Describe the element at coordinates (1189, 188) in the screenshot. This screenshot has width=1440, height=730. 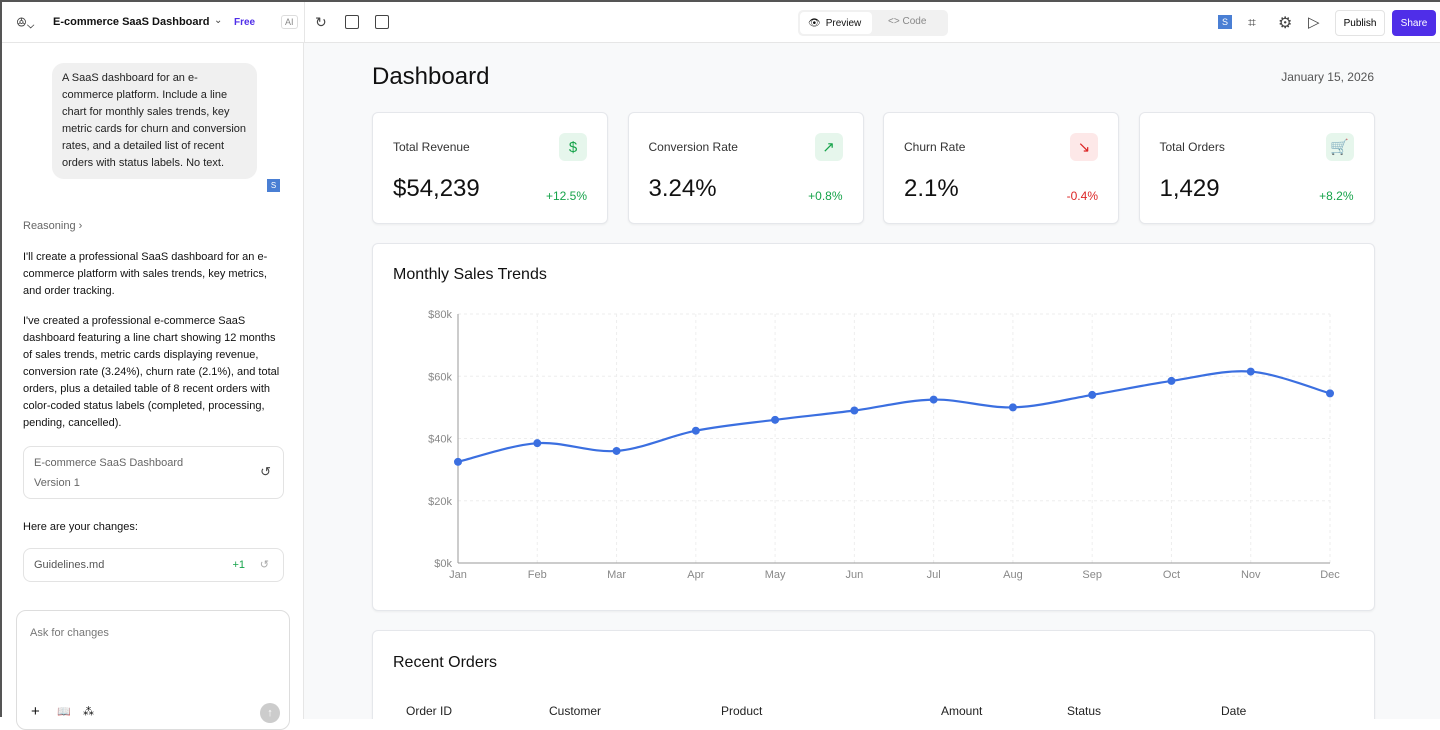
I see `metric-value: 1,429` at that location.